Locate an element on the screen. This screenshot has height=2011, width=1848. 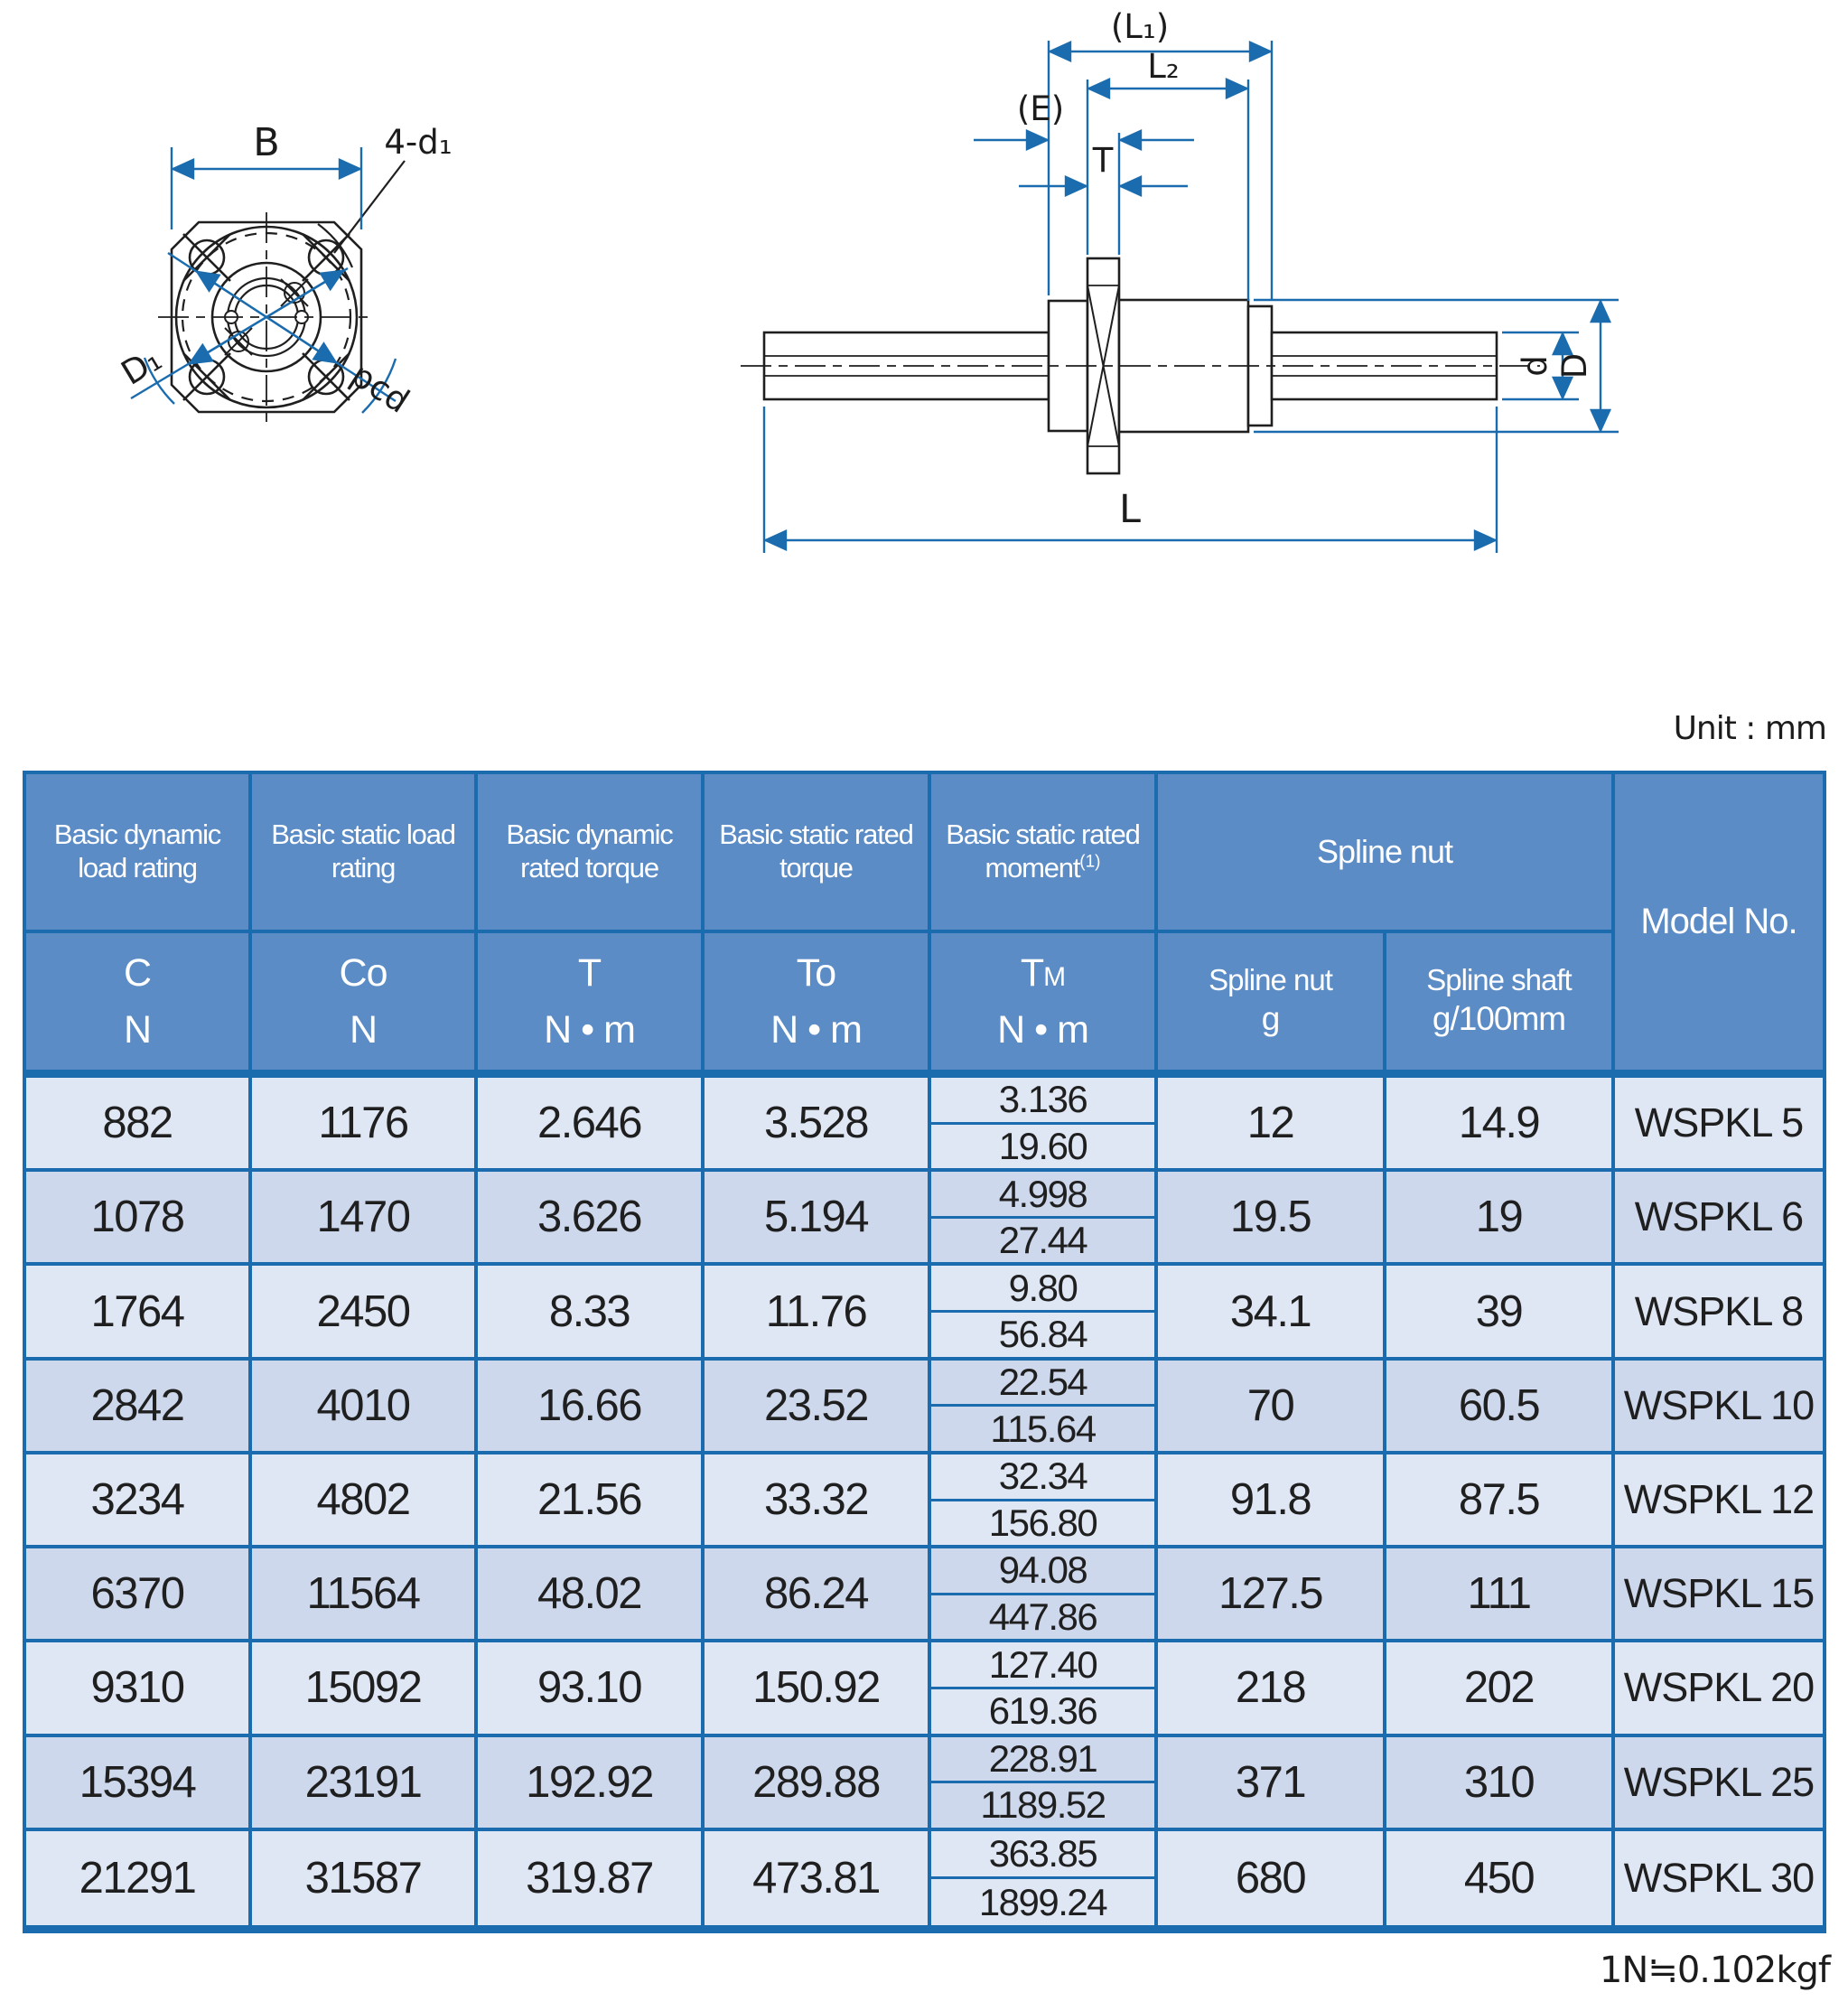
dim-label-t: T is located at coordinates (1103, 160).